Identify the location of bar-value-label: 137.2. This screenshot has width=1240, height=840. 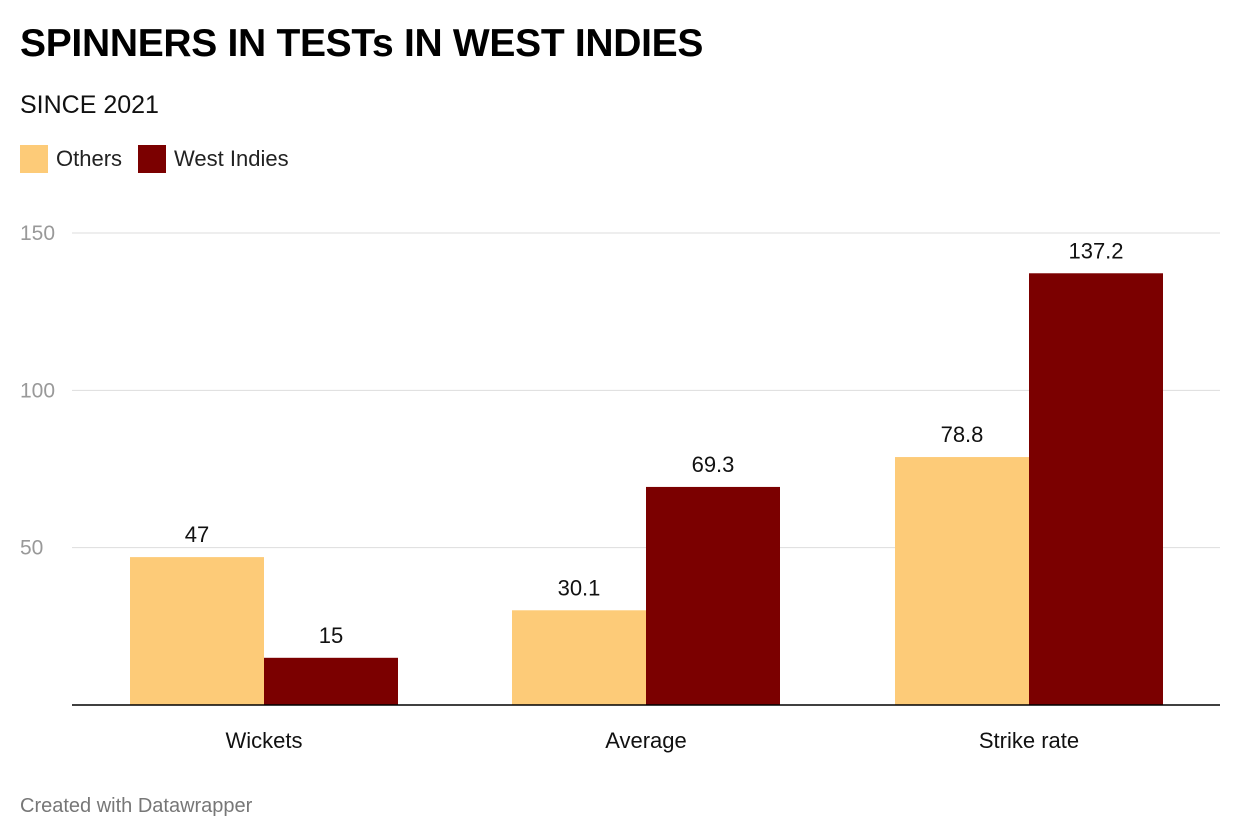
(1095, 250).